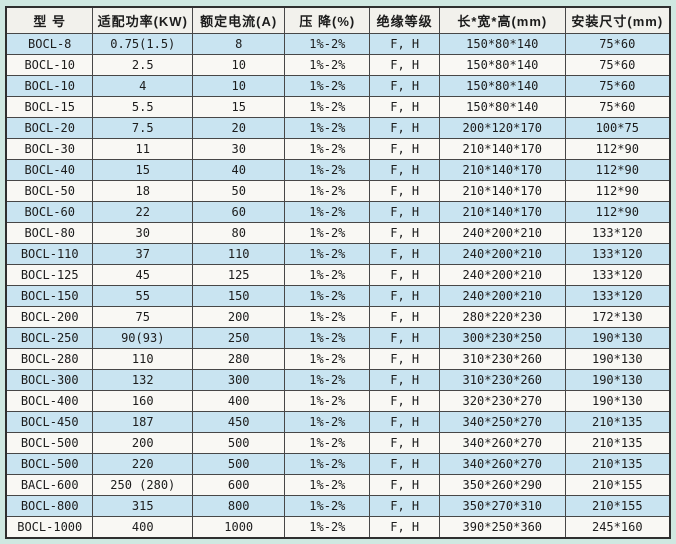 The image size is (676, 544). What do you see at coordinates (143, 169) in the screenshot?
I see `table-cell: 15` at bounding box center [143, 169].